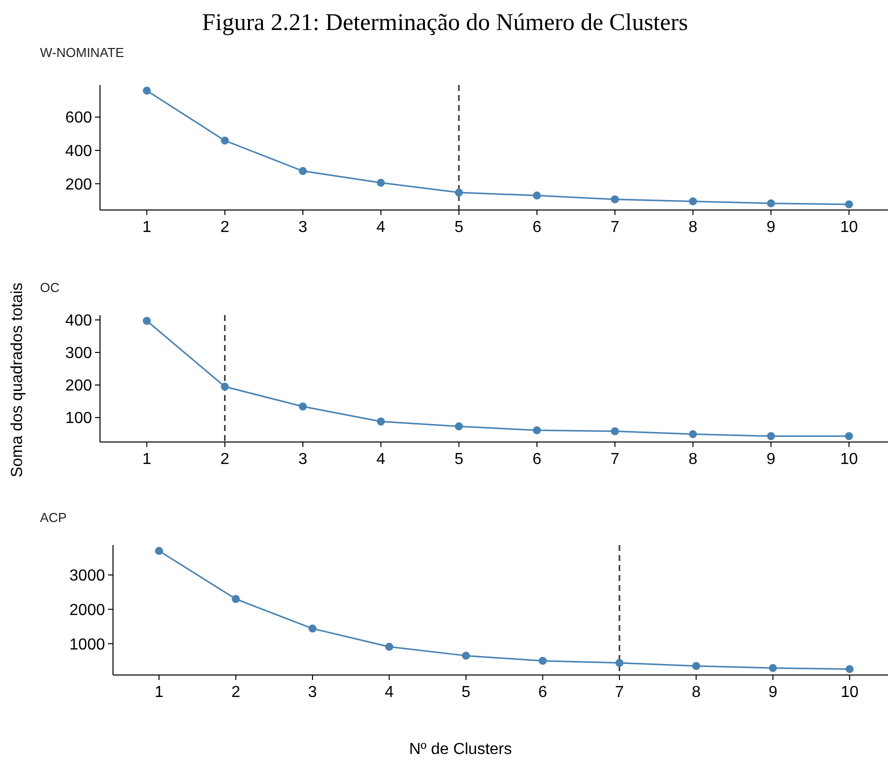 The image size is (890, 761). What do you see at coordinates (50, 287) in the screenshot?
I see `chart-title: OC` at bounding box center [50, 287].